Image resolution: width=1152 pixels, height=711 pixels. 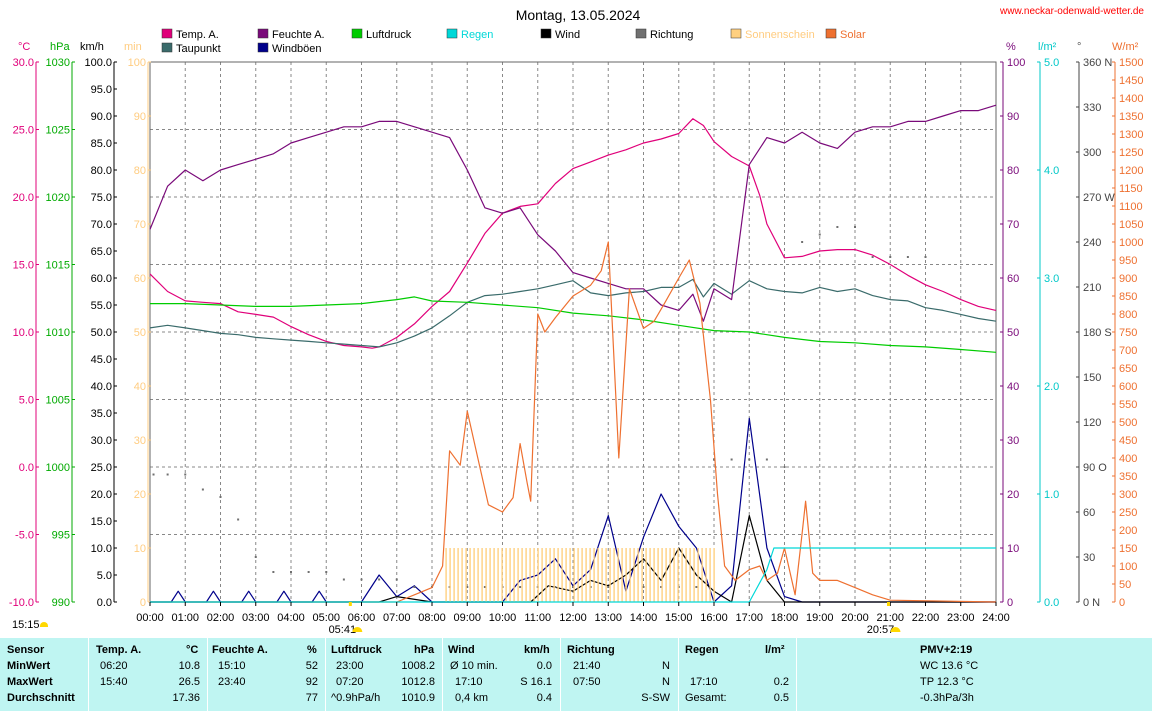 What do you see at coordinates (1131, 117) in the screenshot?
I see `tick-label-solar: 1350` at bounding box center [1131, 117].